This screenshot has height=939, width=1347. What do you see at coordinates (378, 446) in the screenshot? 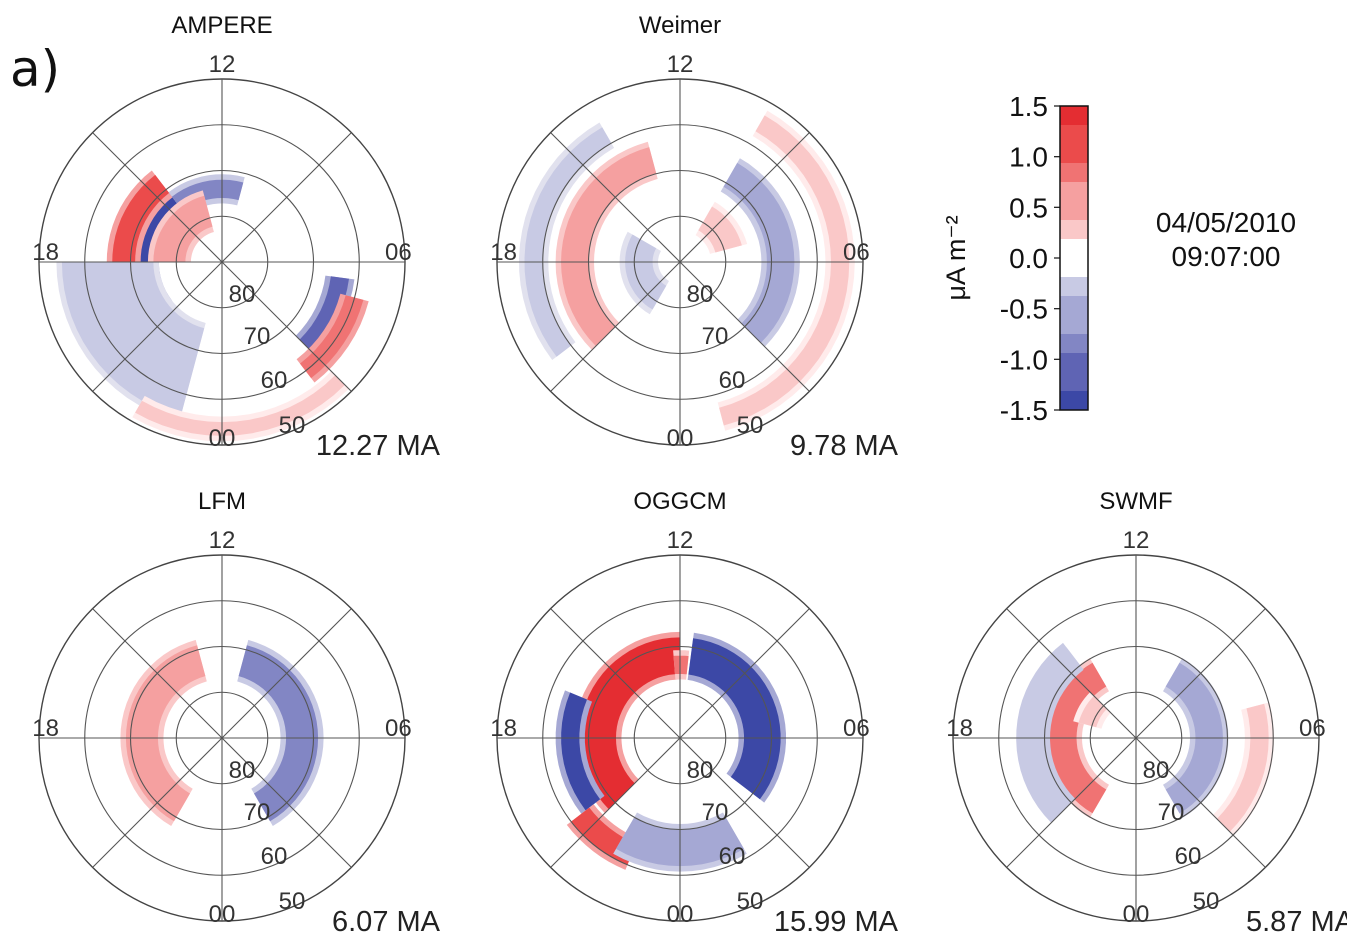
I see `total-current: 12.27 MA` at bounding box center [378, 446].